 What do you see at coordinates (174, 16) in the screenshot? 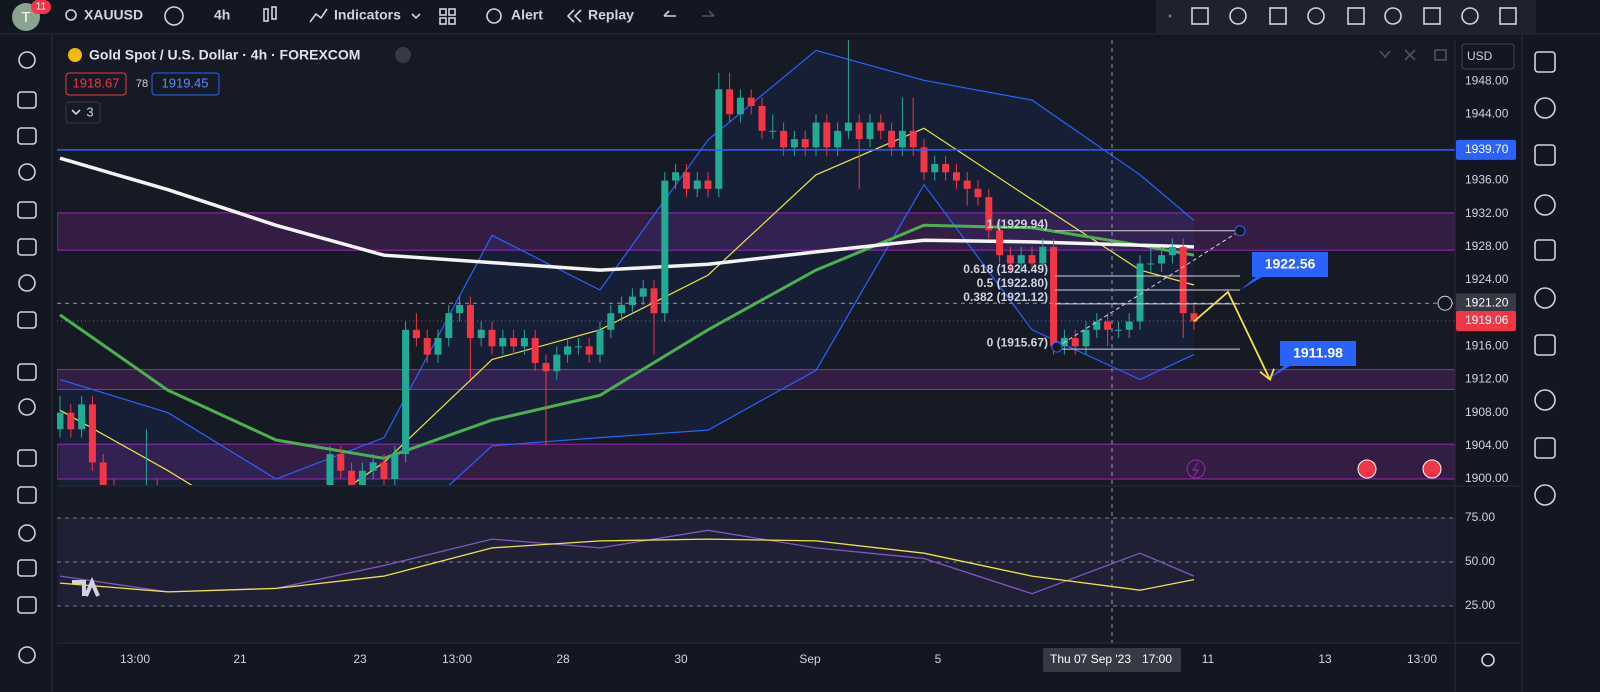
I see `add-symbol` at bounding box center [174, 16].